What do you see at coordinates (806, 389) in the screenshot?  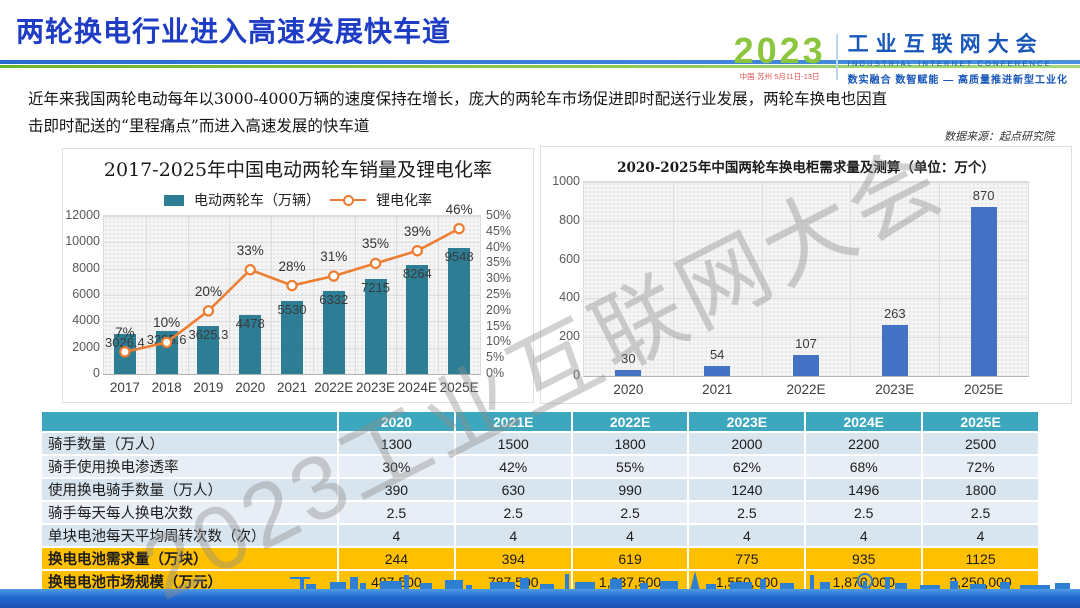 I see `x-axis-label-2022E: 2022E` at bounding box center [806, 389].